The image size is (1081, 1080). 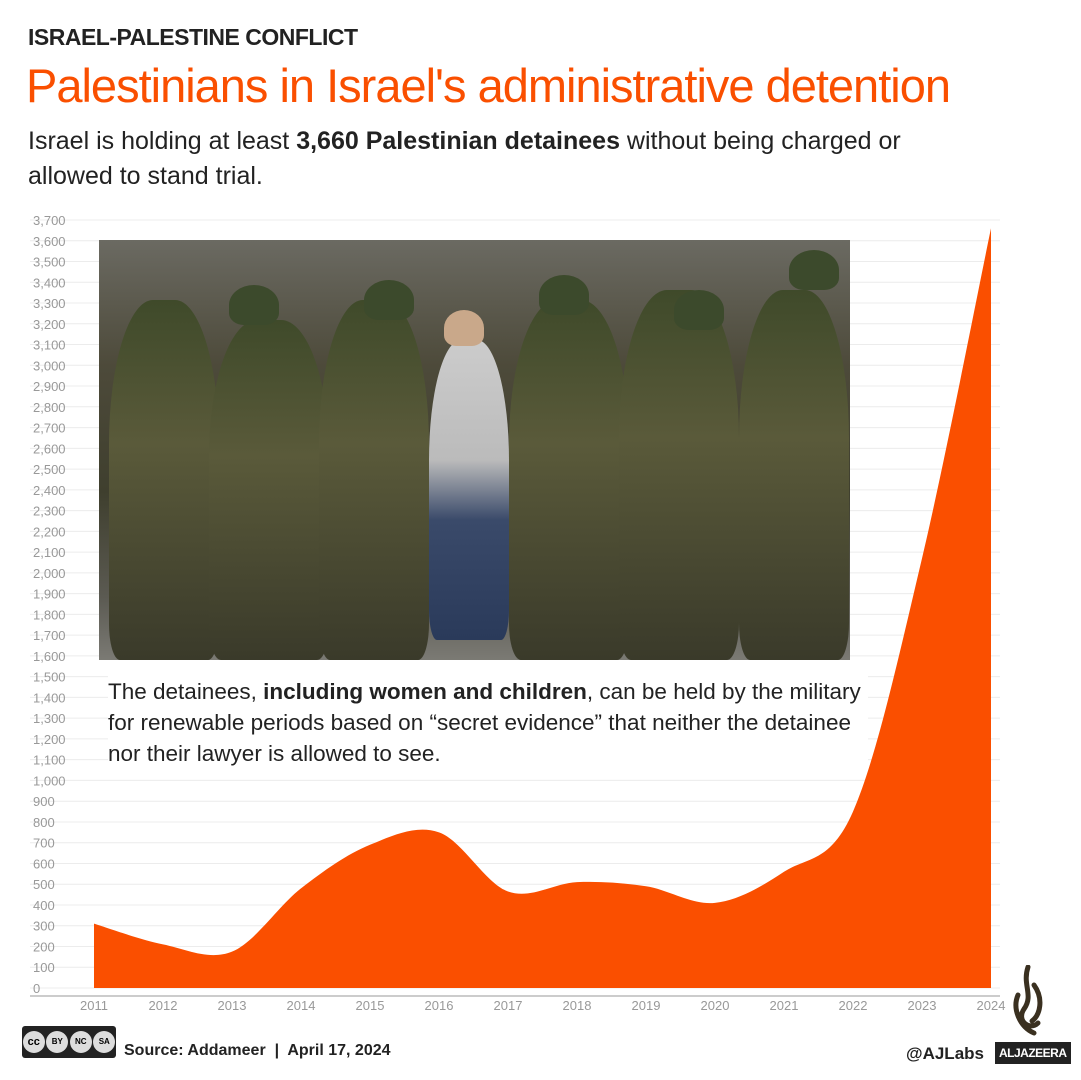 I want to click on y-tick-label: 100, so click(x=44, y=967).